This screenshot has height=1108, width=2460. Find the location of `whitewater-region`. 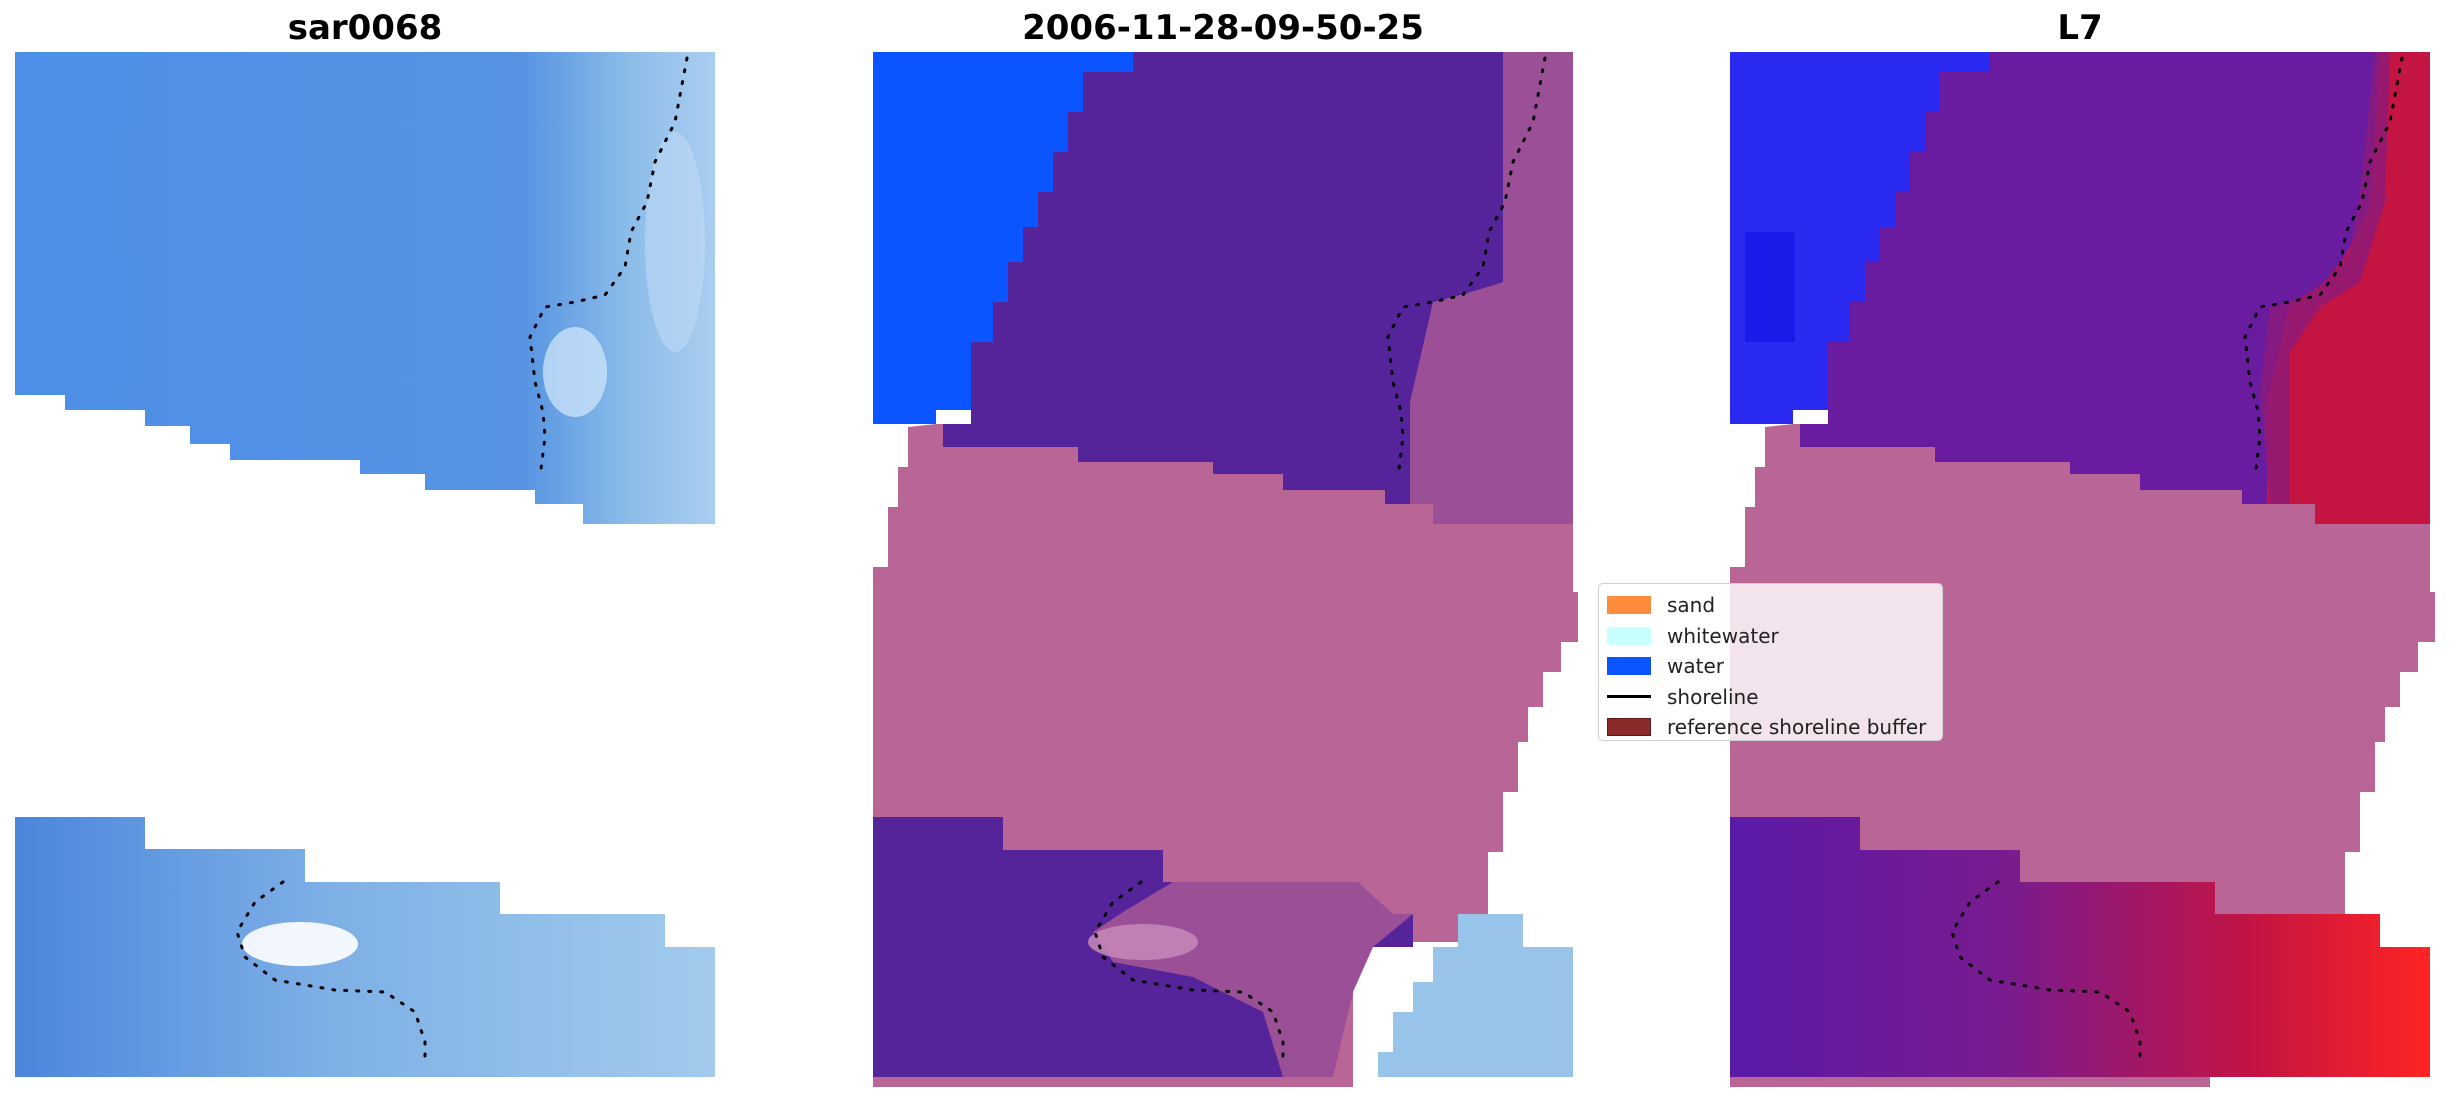

whitewater-region is located at coordinates (1475, 995).